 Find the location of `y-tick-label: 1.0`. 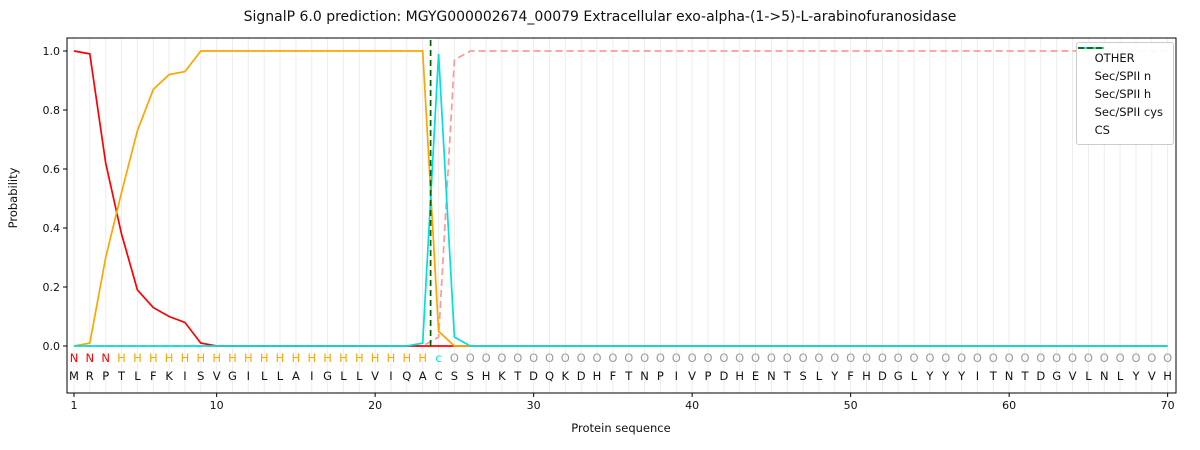

y-tick-label: 1.0 is located at coordinates (52, 51).